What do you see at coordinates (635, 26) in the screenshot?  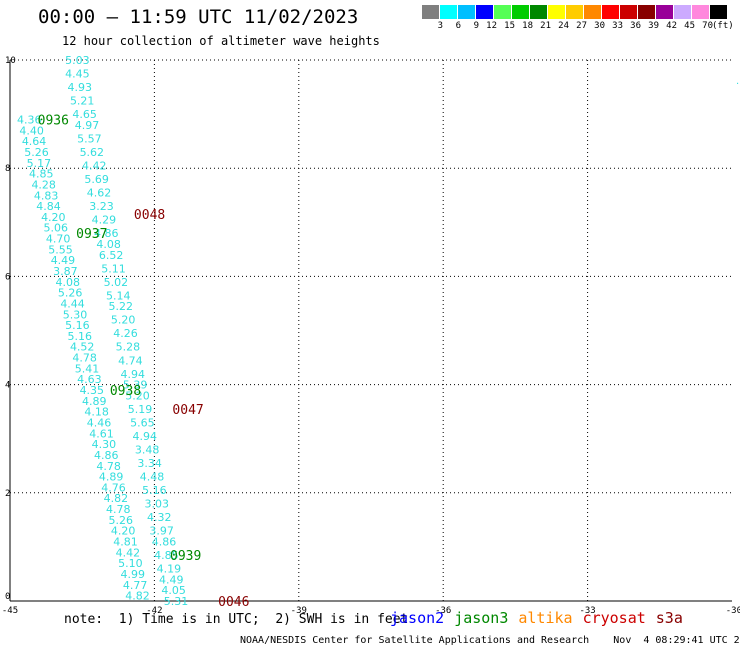 I see `color-scale-label: 36` at bounding box center [635, 26].